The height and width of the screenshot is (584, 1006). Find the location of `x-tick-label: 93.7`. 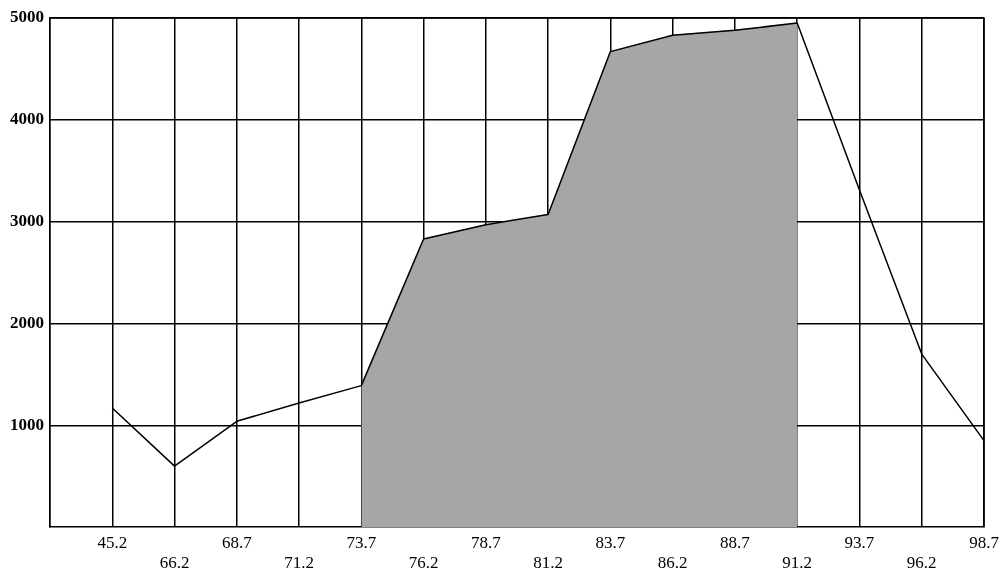

x-tick-label: 93.7 is located at coordinates (859, 542).